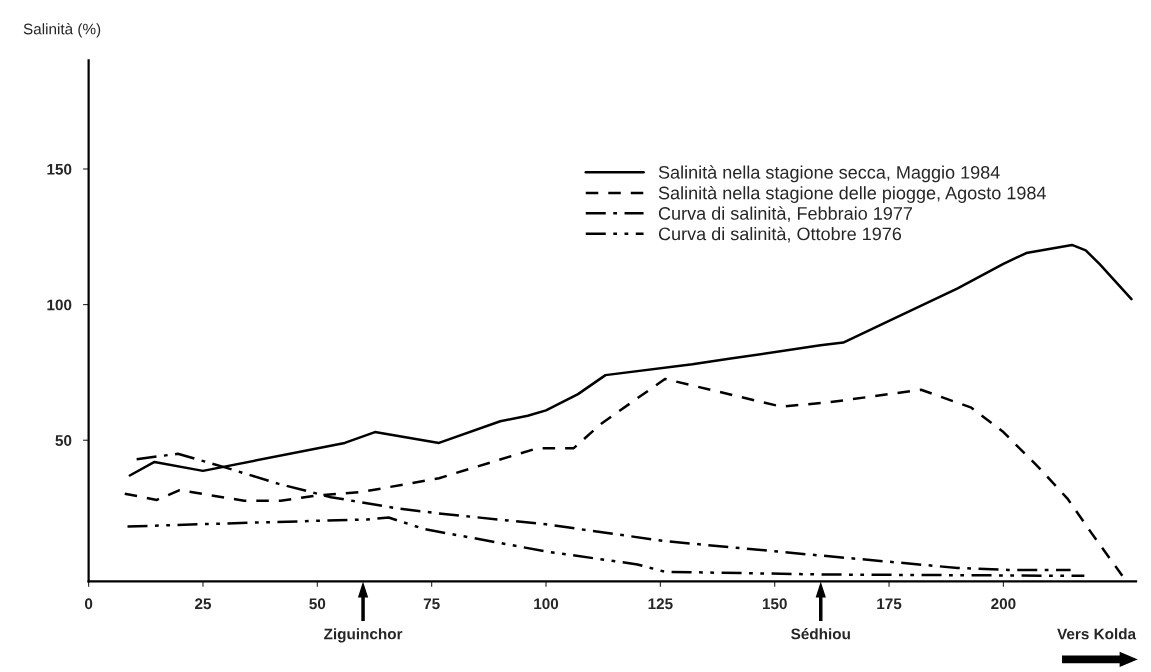  I want to click on y-axis-title: Salinità (%), so click(62, 30).